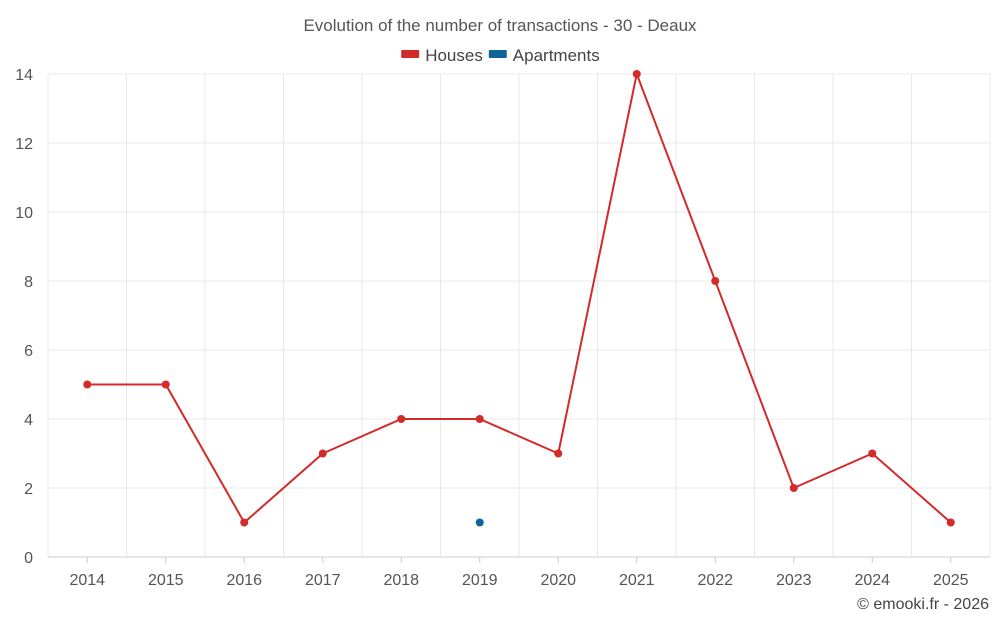 The image size is (1000, 625). What do you see at coordinates (558, 580) in the screenshot?
I see `x-tick-label: 2020` at bounding box center [558, 580].